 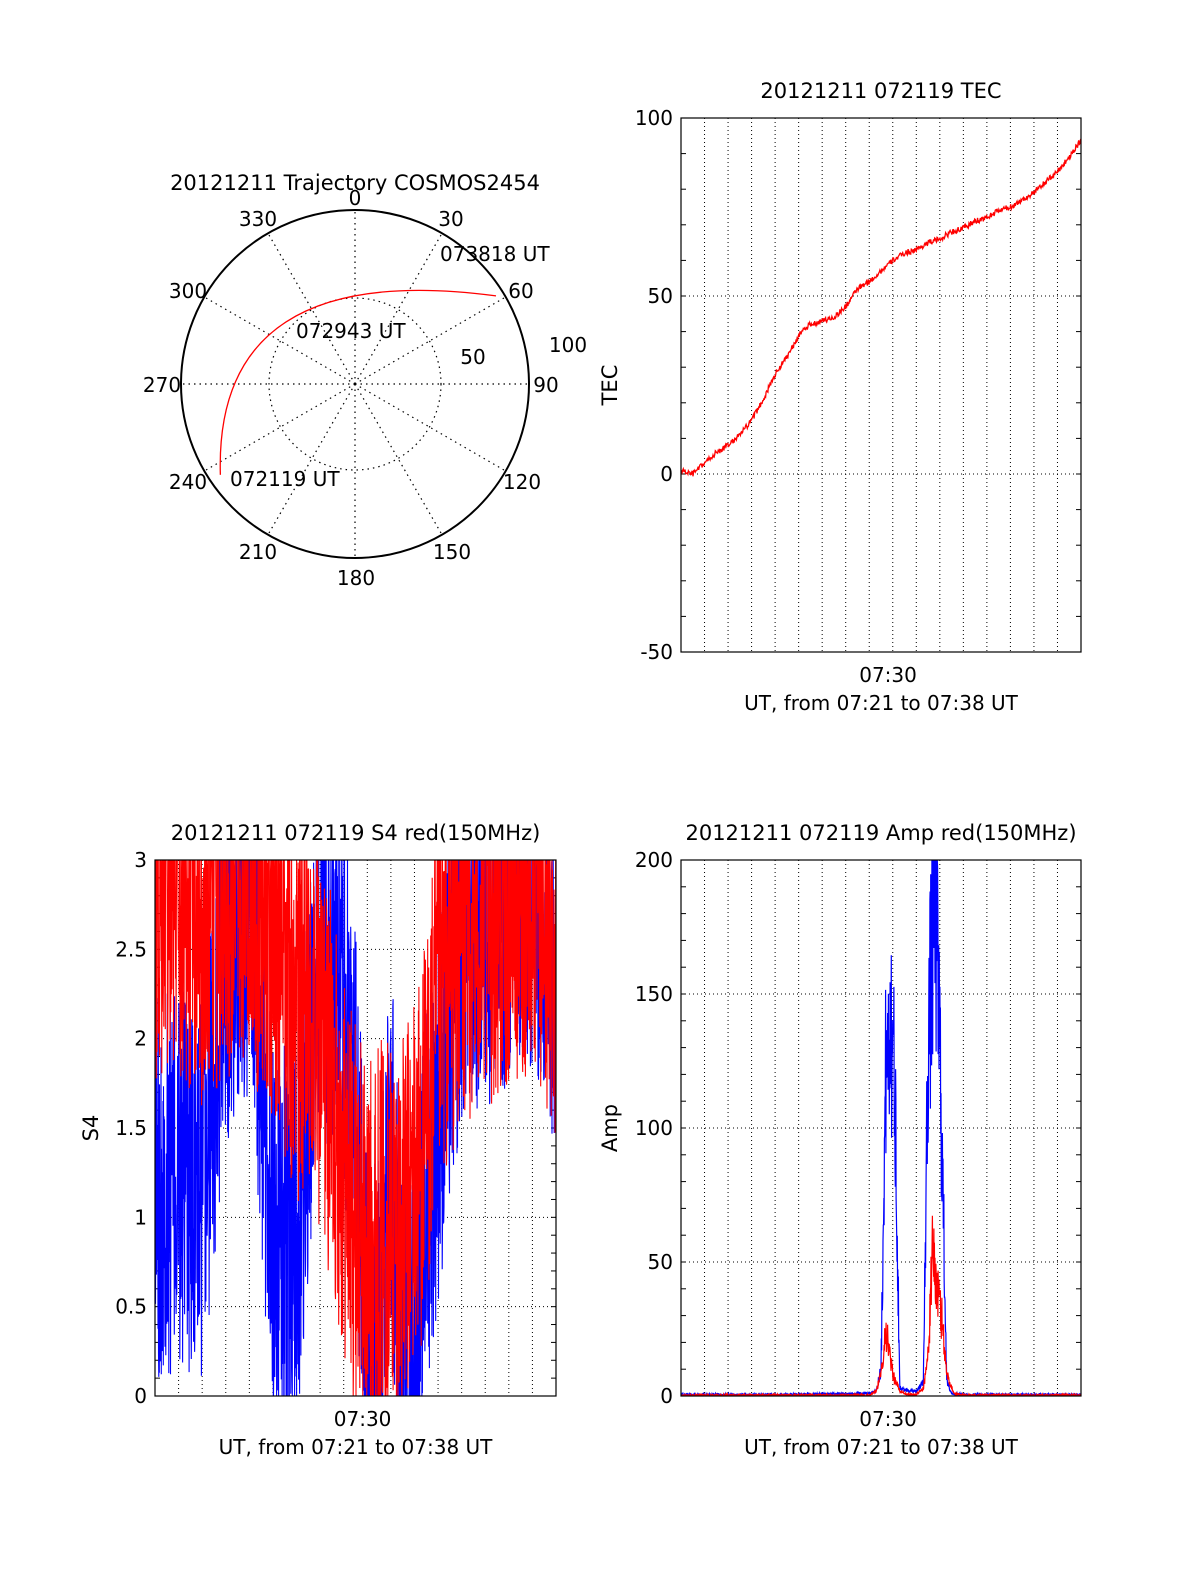 I want to click on amp-ytick-label: 200, so click(x=654, y=860).